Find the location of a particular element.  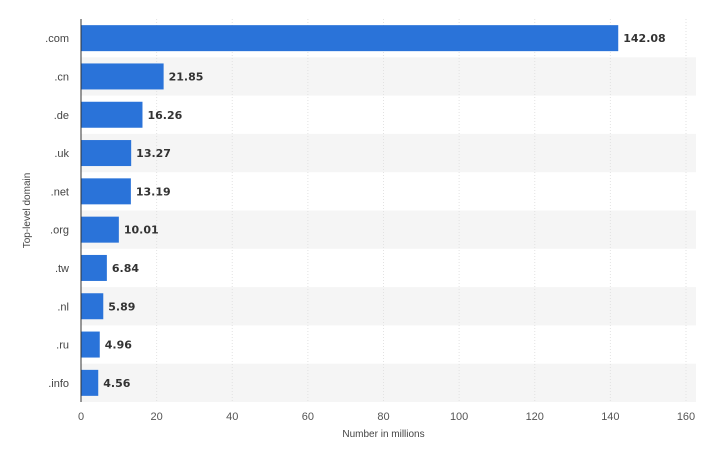

category-label: .uk is located at coordinates (61, 154).